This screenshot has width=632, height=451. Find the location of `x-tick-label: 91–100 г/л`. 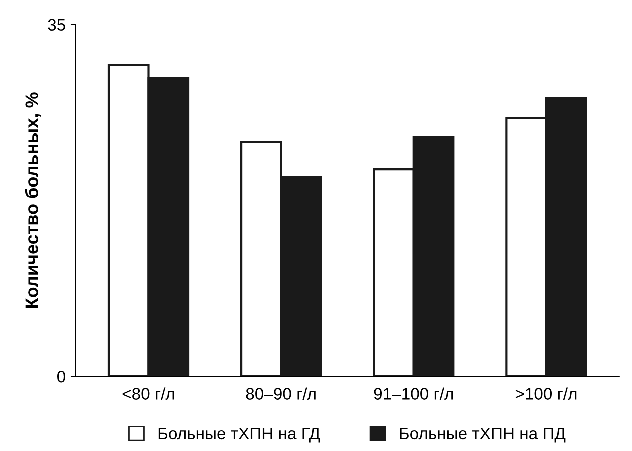

x-tick-label: 91–100 г/л is located at coordinates (414, 394).